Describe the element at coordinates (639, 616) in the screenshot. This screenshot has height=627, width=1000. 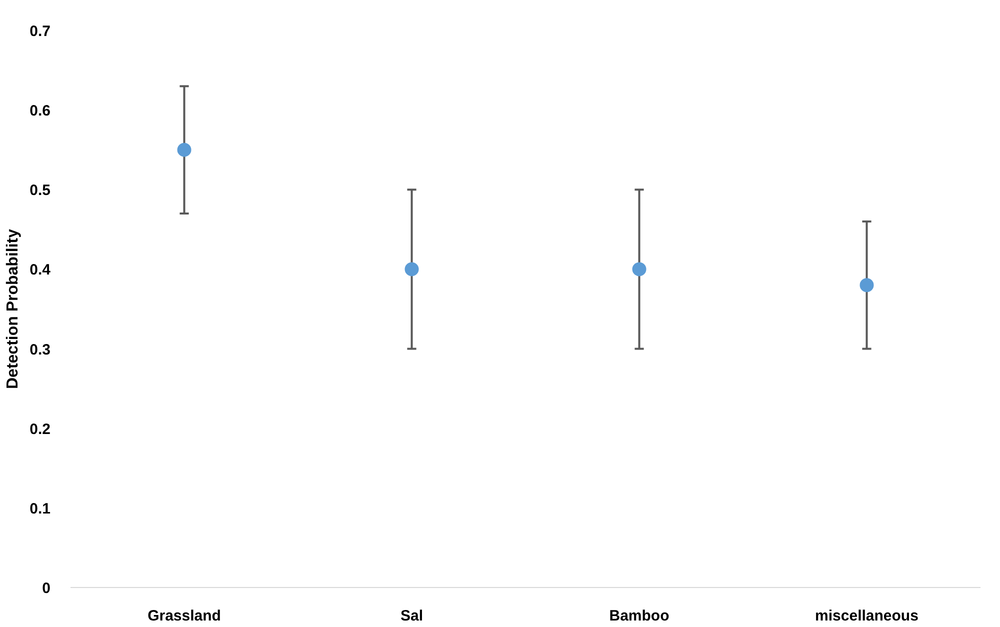
I see `x-tick-label: Bamboo` at that location.